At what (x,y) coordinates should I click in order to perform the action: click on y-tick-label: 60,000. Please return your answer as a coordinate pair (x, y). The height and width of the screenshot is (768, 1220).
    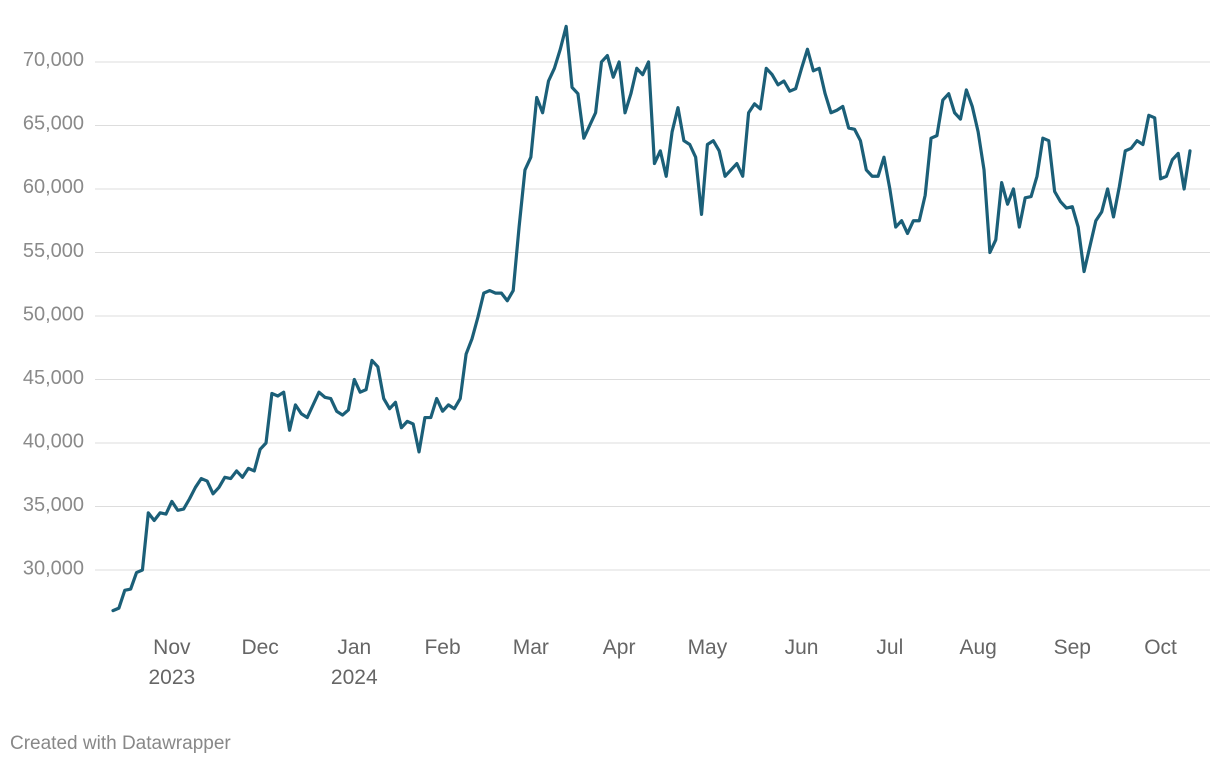
    Looking at the image, I should click on (53, 187).